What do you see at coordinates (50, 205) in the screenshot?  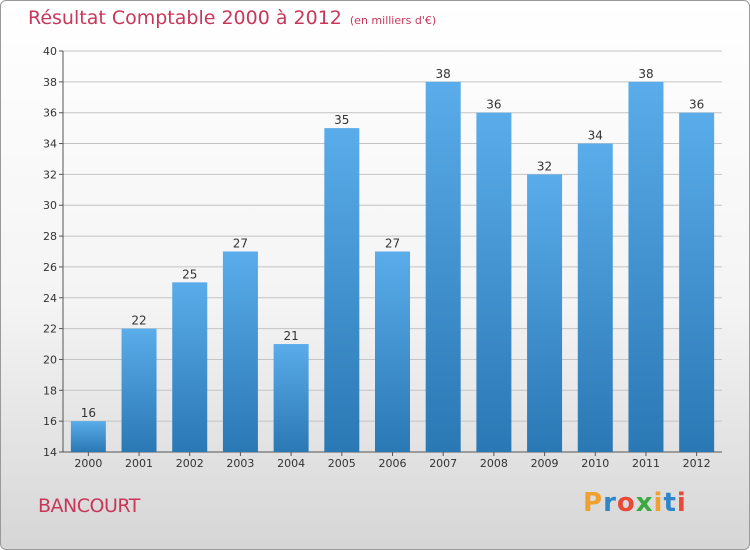 I see `y-tick-label: 30` at bounding box center [50, 205].